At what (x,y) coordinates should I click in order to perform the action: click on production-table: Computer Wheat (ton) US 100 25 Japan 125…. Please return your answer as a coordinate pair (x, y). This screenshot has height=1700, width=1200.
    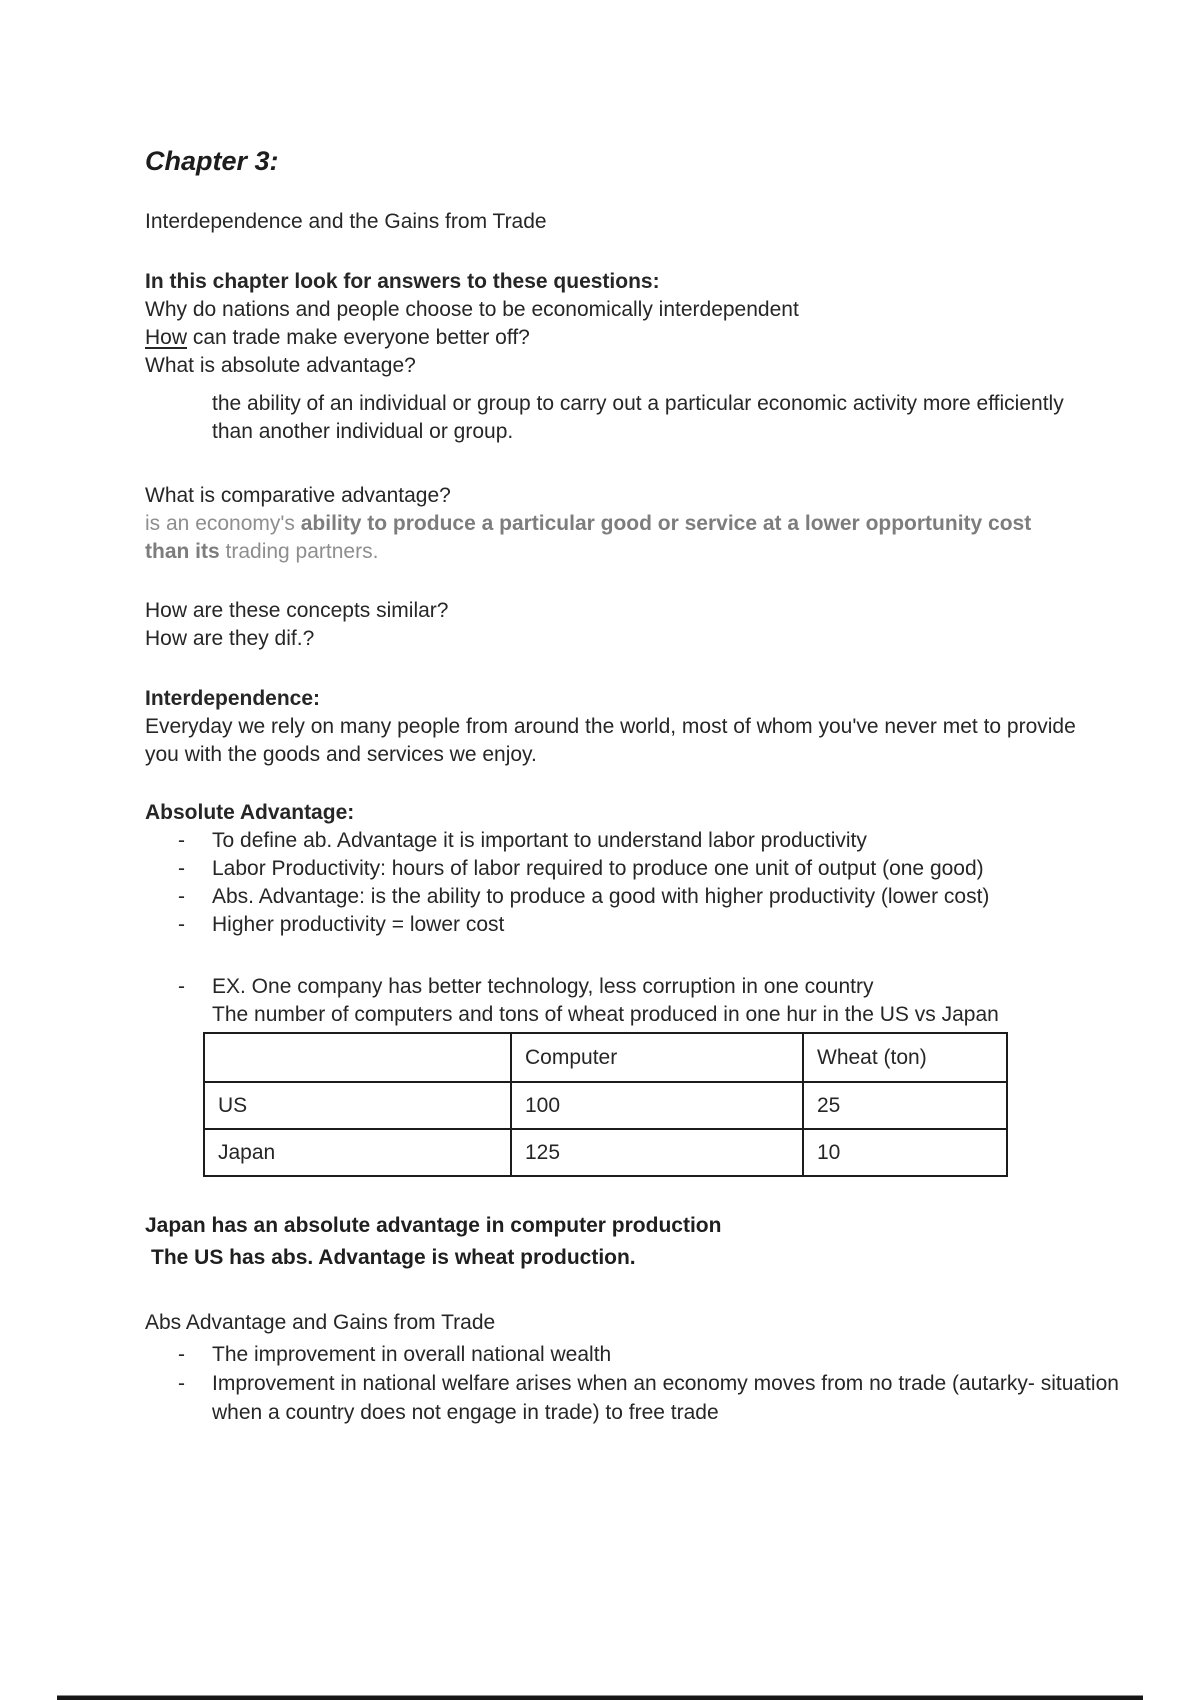
    Looking at the image, I should click on (605, 1104).